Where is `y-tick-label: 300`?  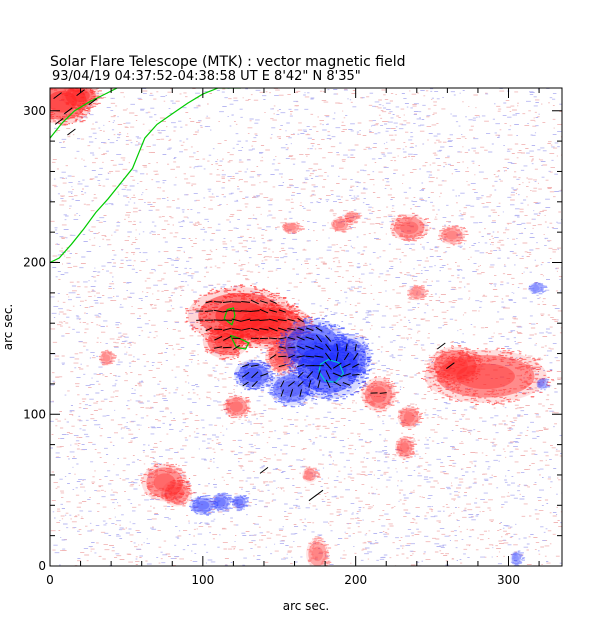
y-tick-label: 300 is located at coordinates (34, 111).